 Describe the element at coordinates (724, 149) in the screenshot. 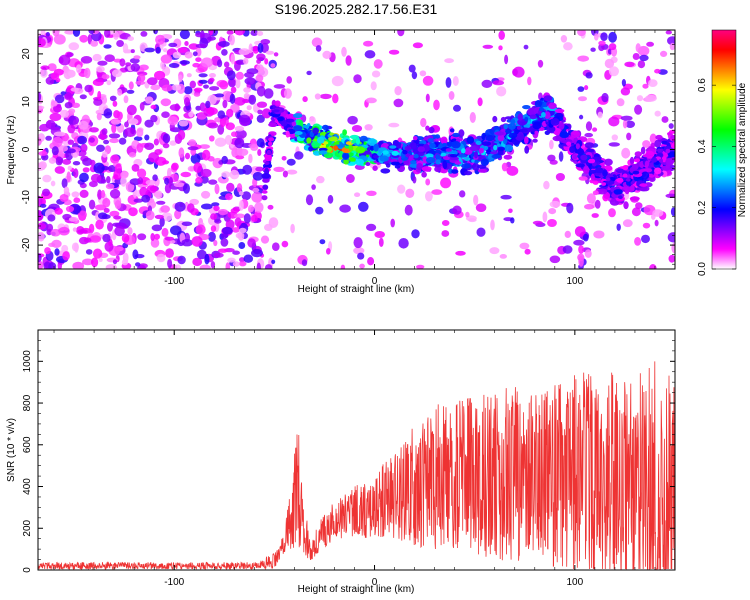

I see `colorbar-frame` at that location.